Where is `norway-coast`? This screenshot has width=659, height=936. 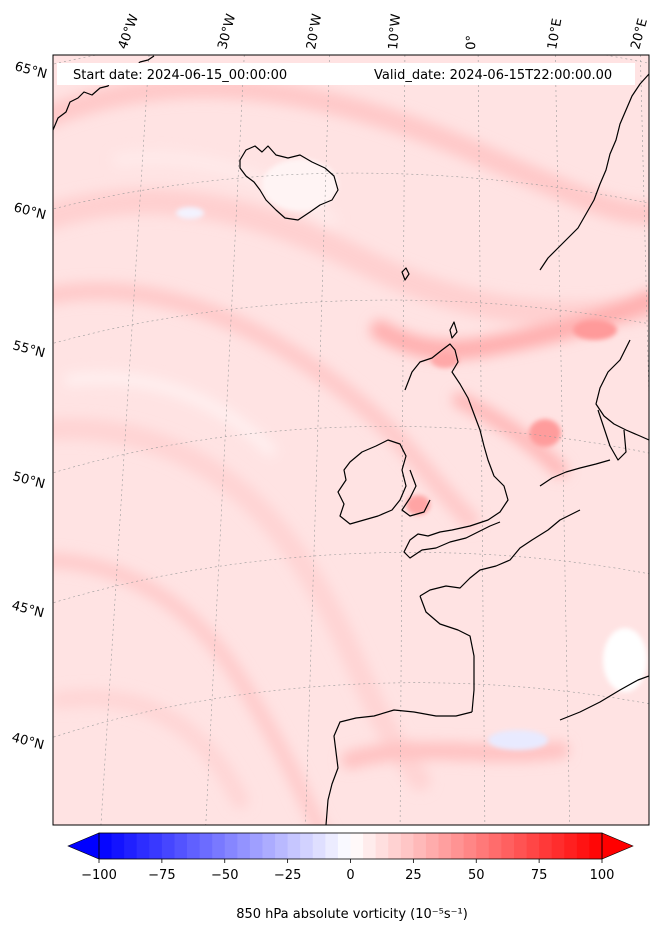 norway-coast is located at coordinates (594, 172).